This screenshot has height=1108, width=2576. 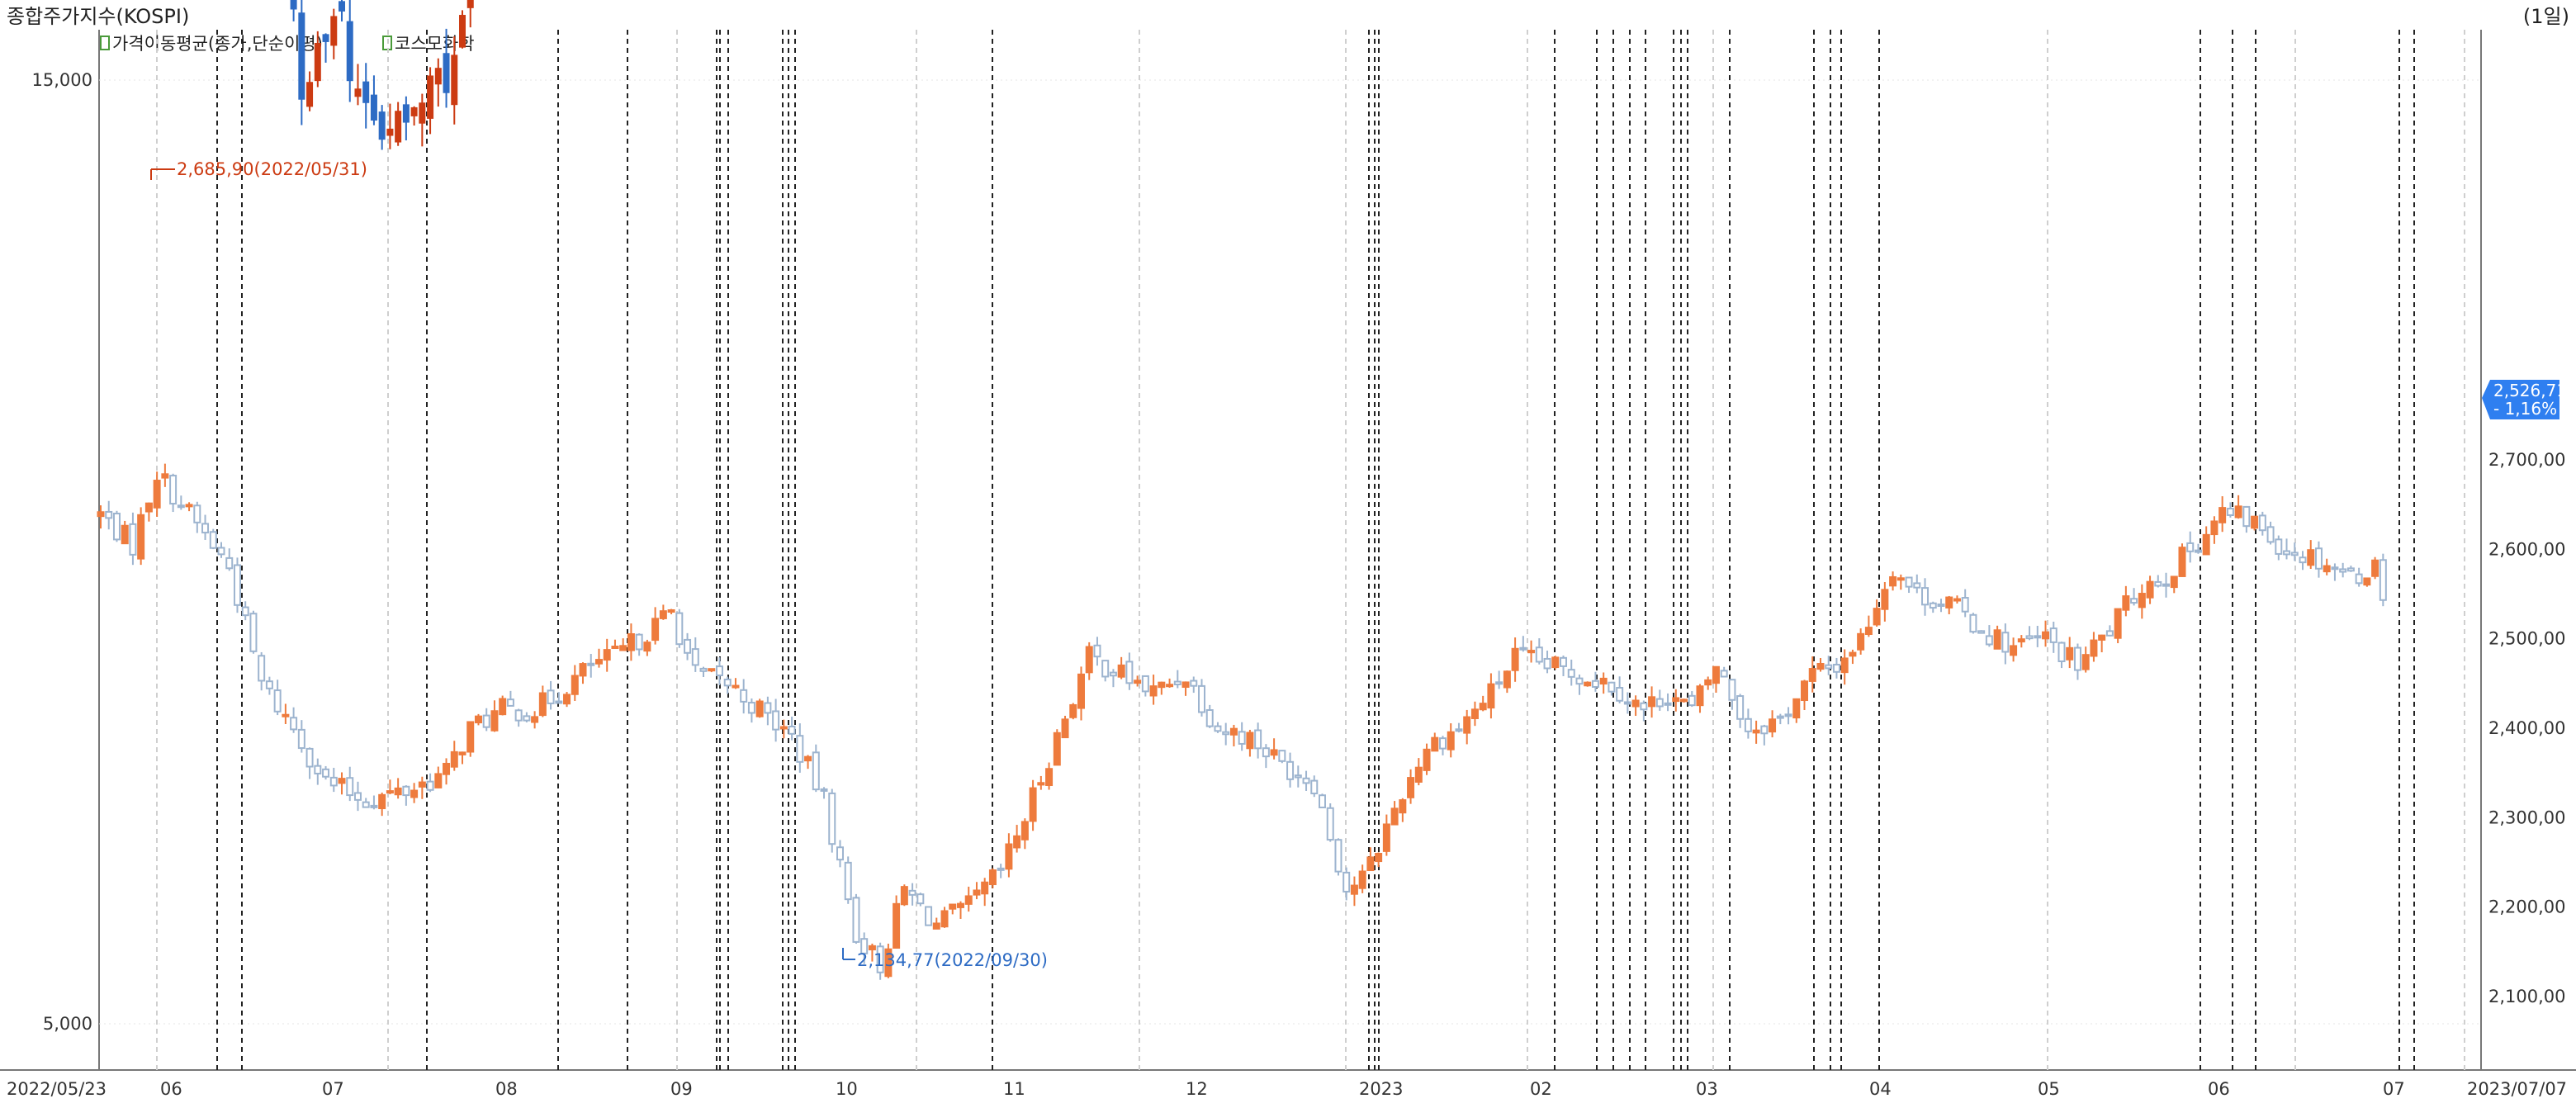 What do you see at coordinates (2546, 16) in the screenshot?
I see `period-label: (1일)` at bounding box center [2546, 16].